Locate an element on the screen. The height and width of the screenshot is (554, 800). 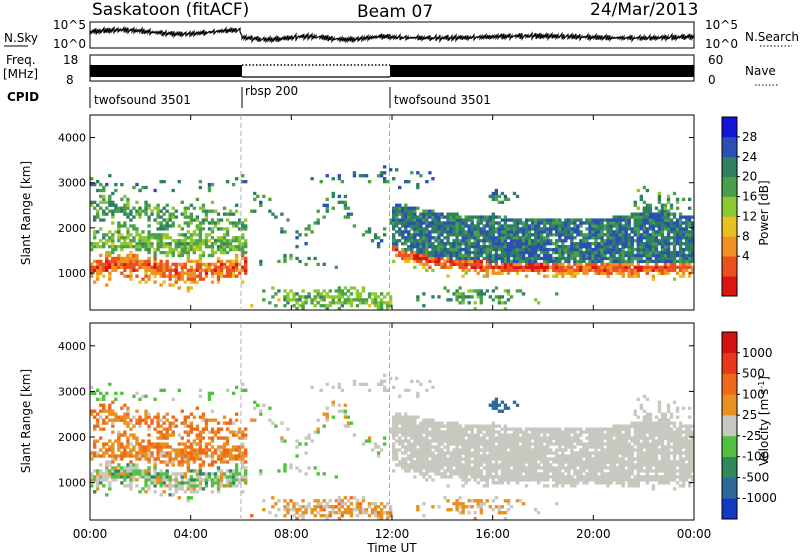
colorbar-tick-label: 8 is located at coordinates (746, 236).